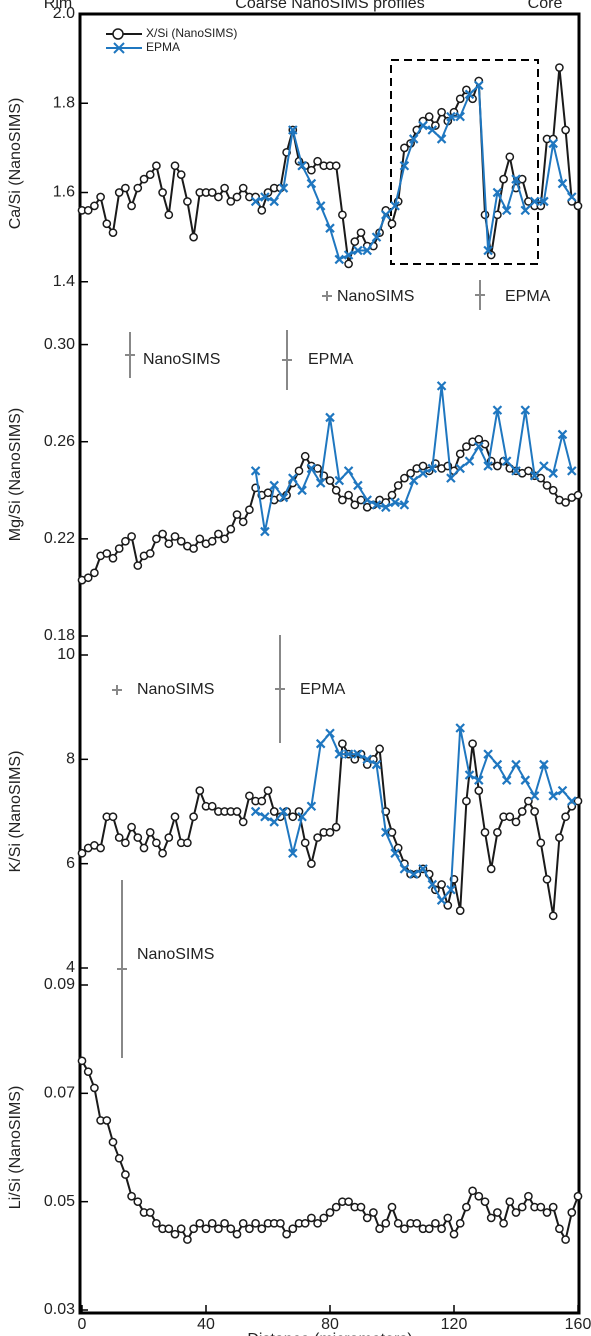  What do you see at coordinates (59, 344) in the screenshot?
I see `y-tick-label: 0.30` at bounding box center [59, 344].